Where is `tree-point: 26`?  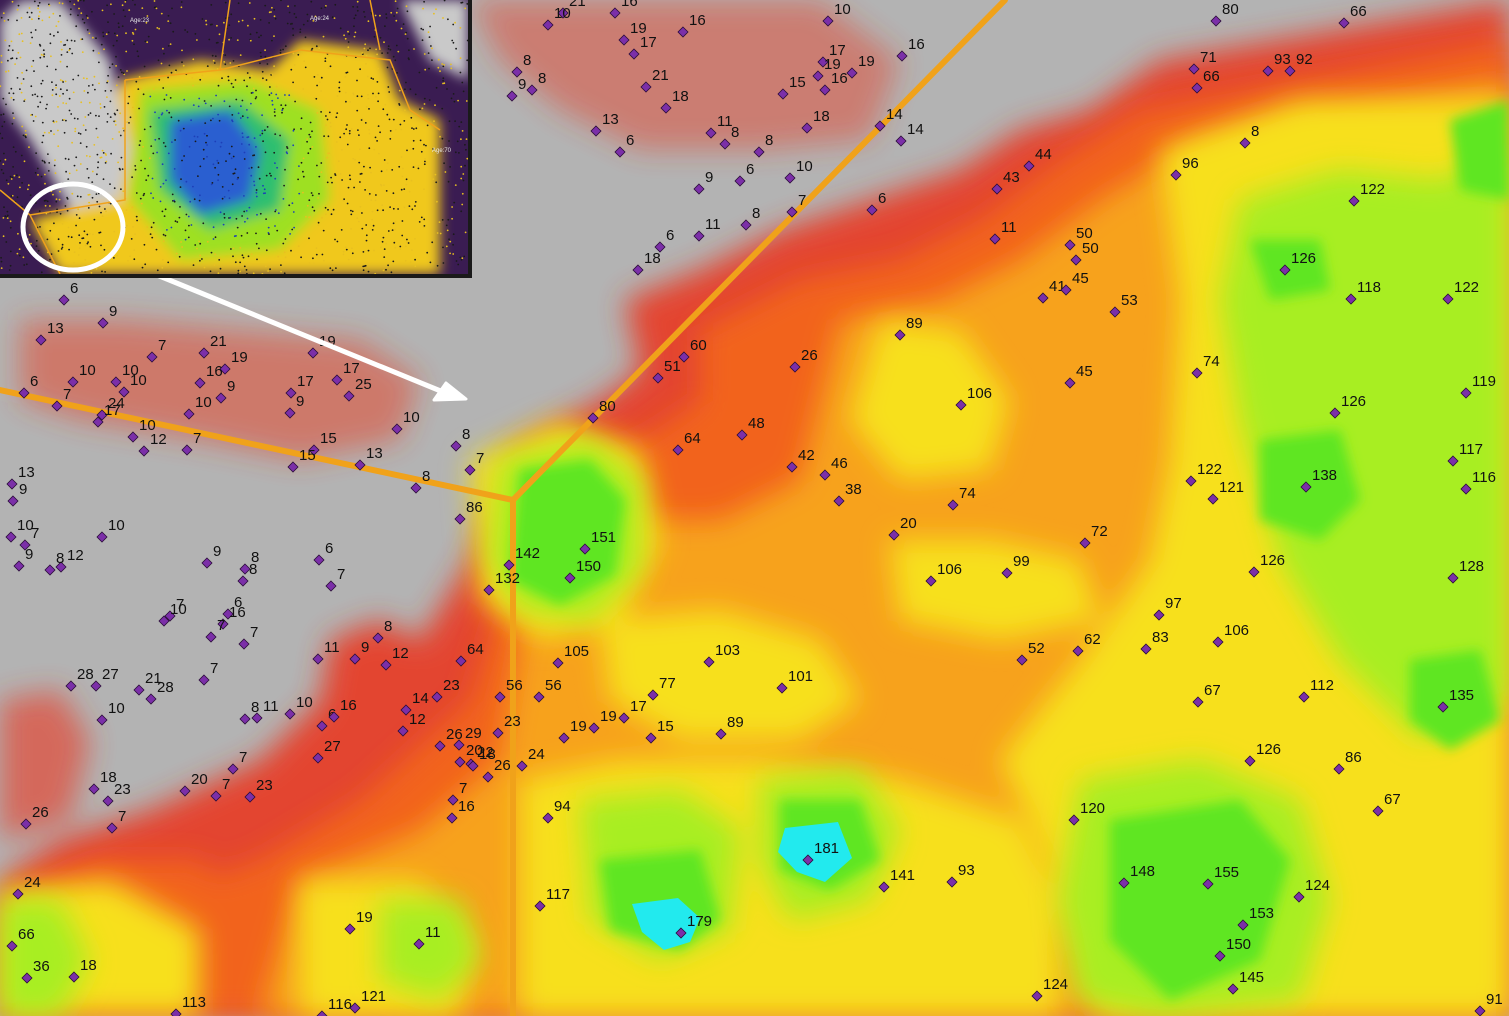 tree-point: 26 is located at coordinates (34, 817).